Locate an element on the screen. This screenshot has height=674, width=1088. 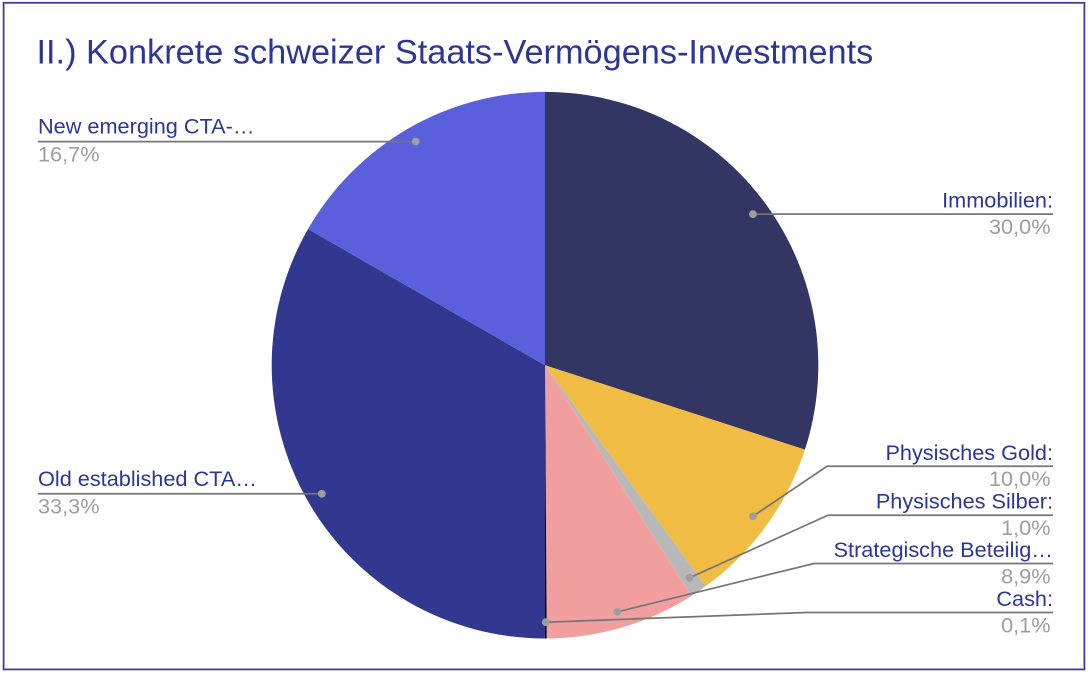
svg-text: 30,0% is located at coordinates (1020, 226).